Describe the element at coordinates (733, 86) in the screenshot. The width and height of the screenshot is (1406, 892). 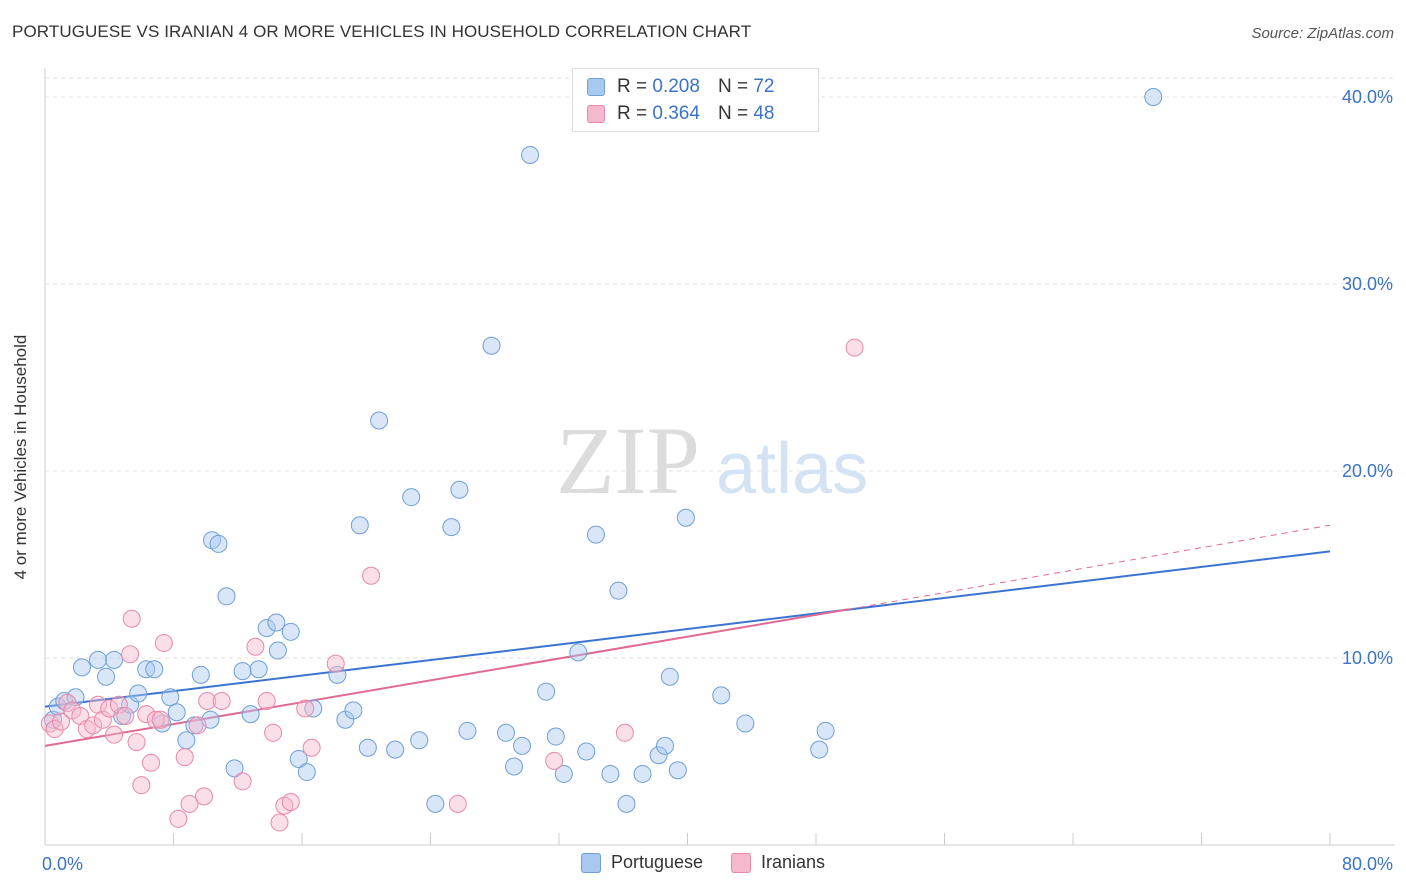
I see `legend-n-label: N =` at that location.